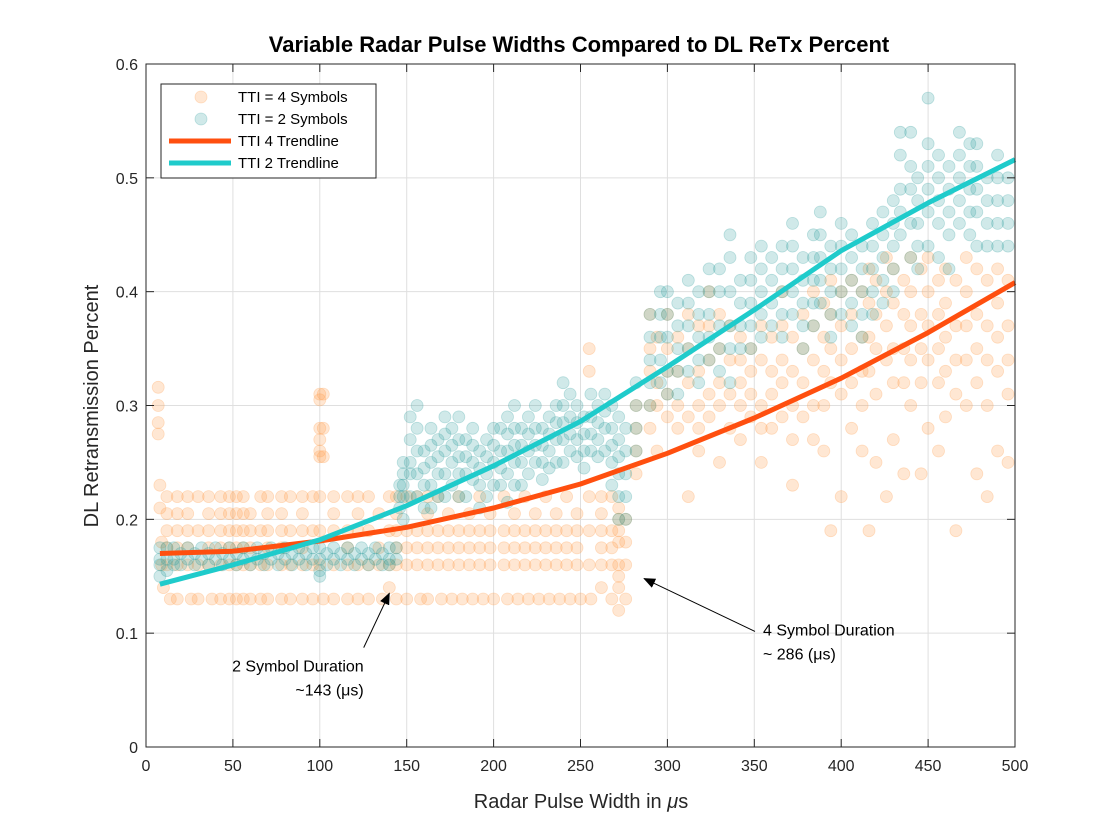 The width and height of the screenshot is (1120, 840). Describe the element at coordinates (146, 766) in the screenshot. I see `x-tick-label: 0` at that location.